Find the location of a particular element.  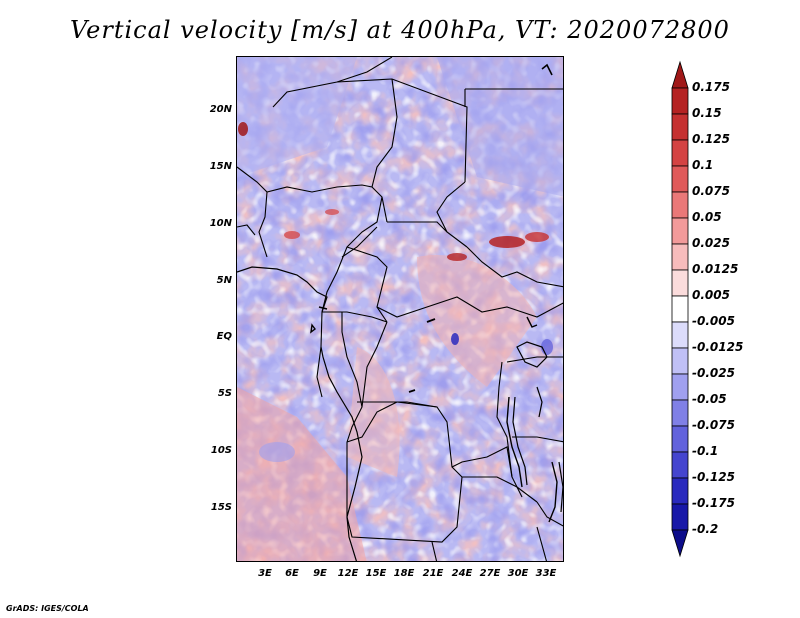

lon-label: 6E is located at coordinates (292, 573).